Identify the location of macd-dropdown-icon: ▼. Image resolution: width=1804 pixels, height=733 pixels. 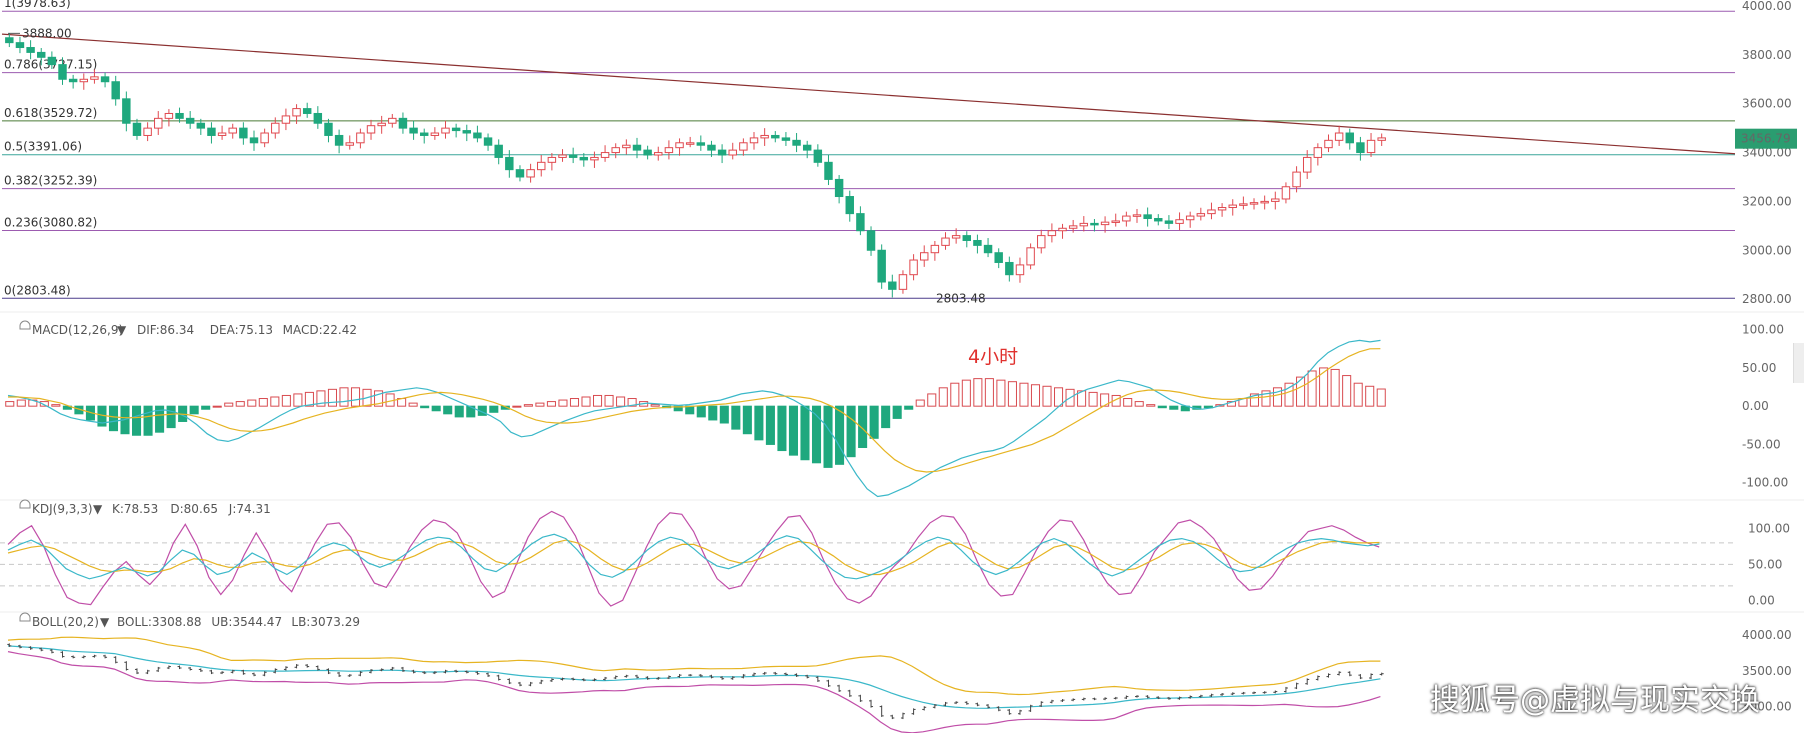
(122, 330).